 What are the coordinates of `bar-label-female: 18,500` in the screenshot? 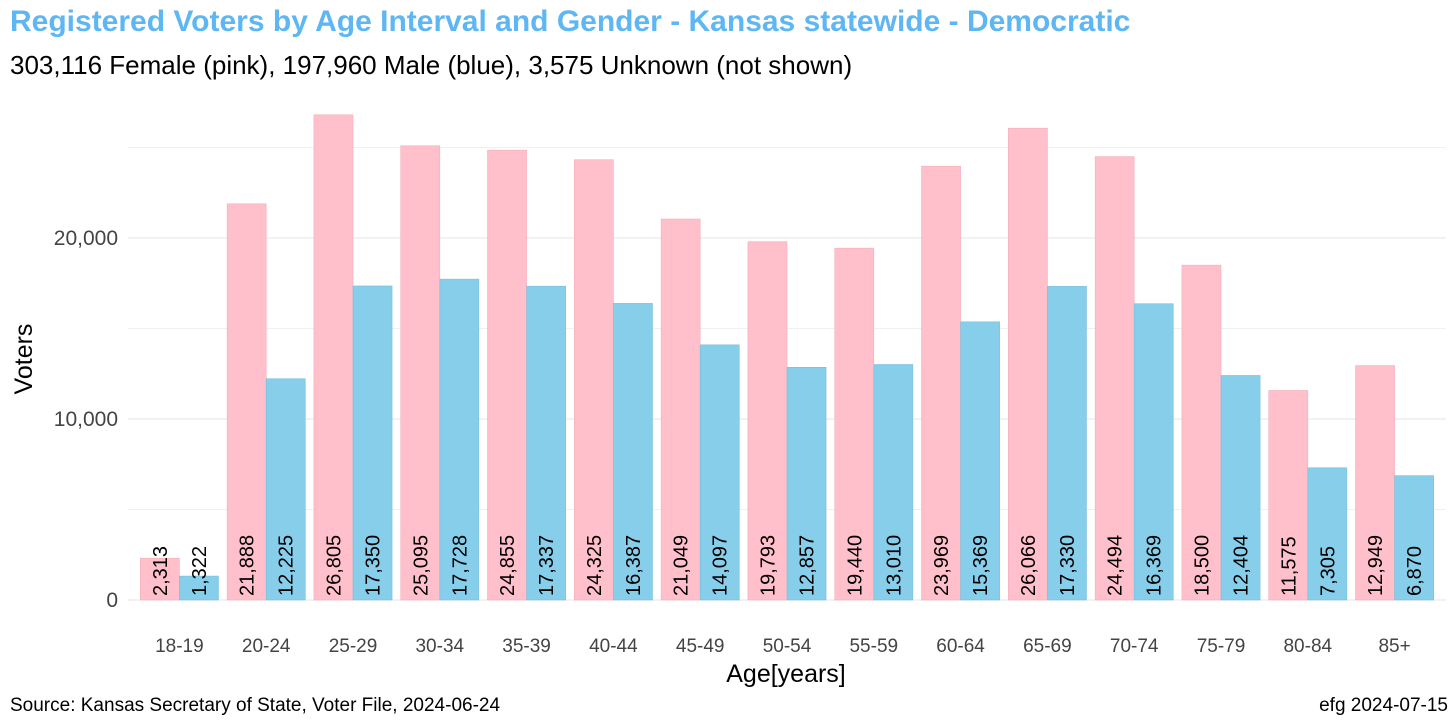 It's located at (1202, 565).